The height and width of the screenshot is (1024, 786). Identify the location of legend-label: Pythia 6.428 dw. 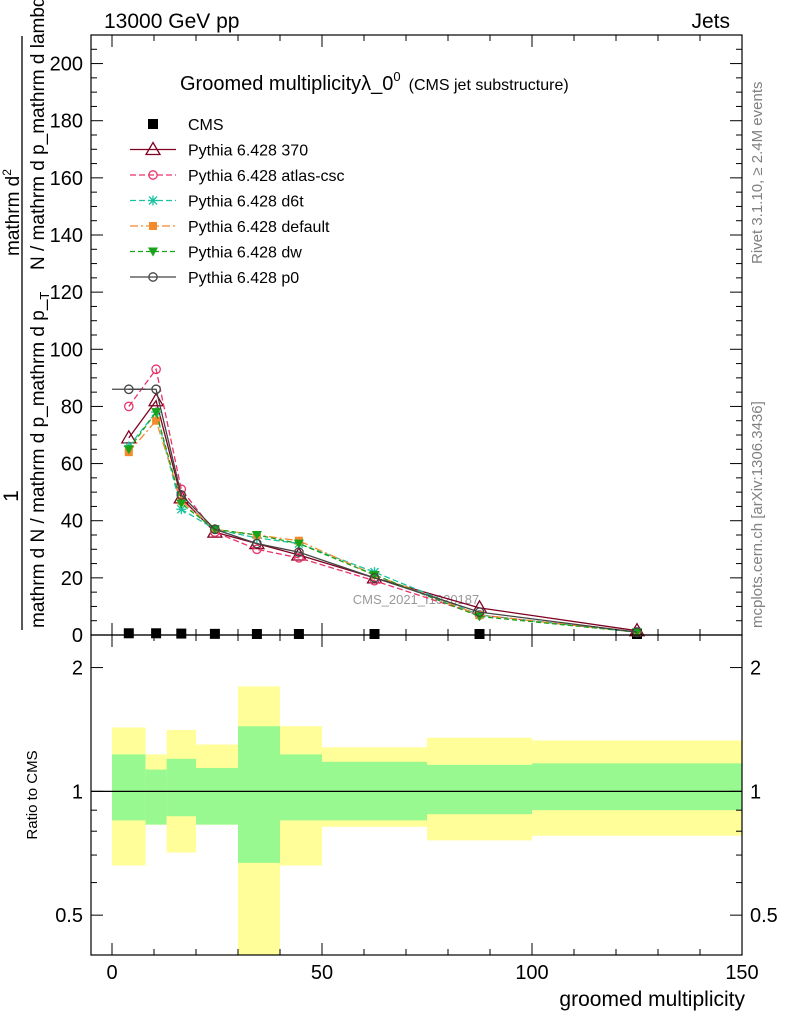
(245, 253).